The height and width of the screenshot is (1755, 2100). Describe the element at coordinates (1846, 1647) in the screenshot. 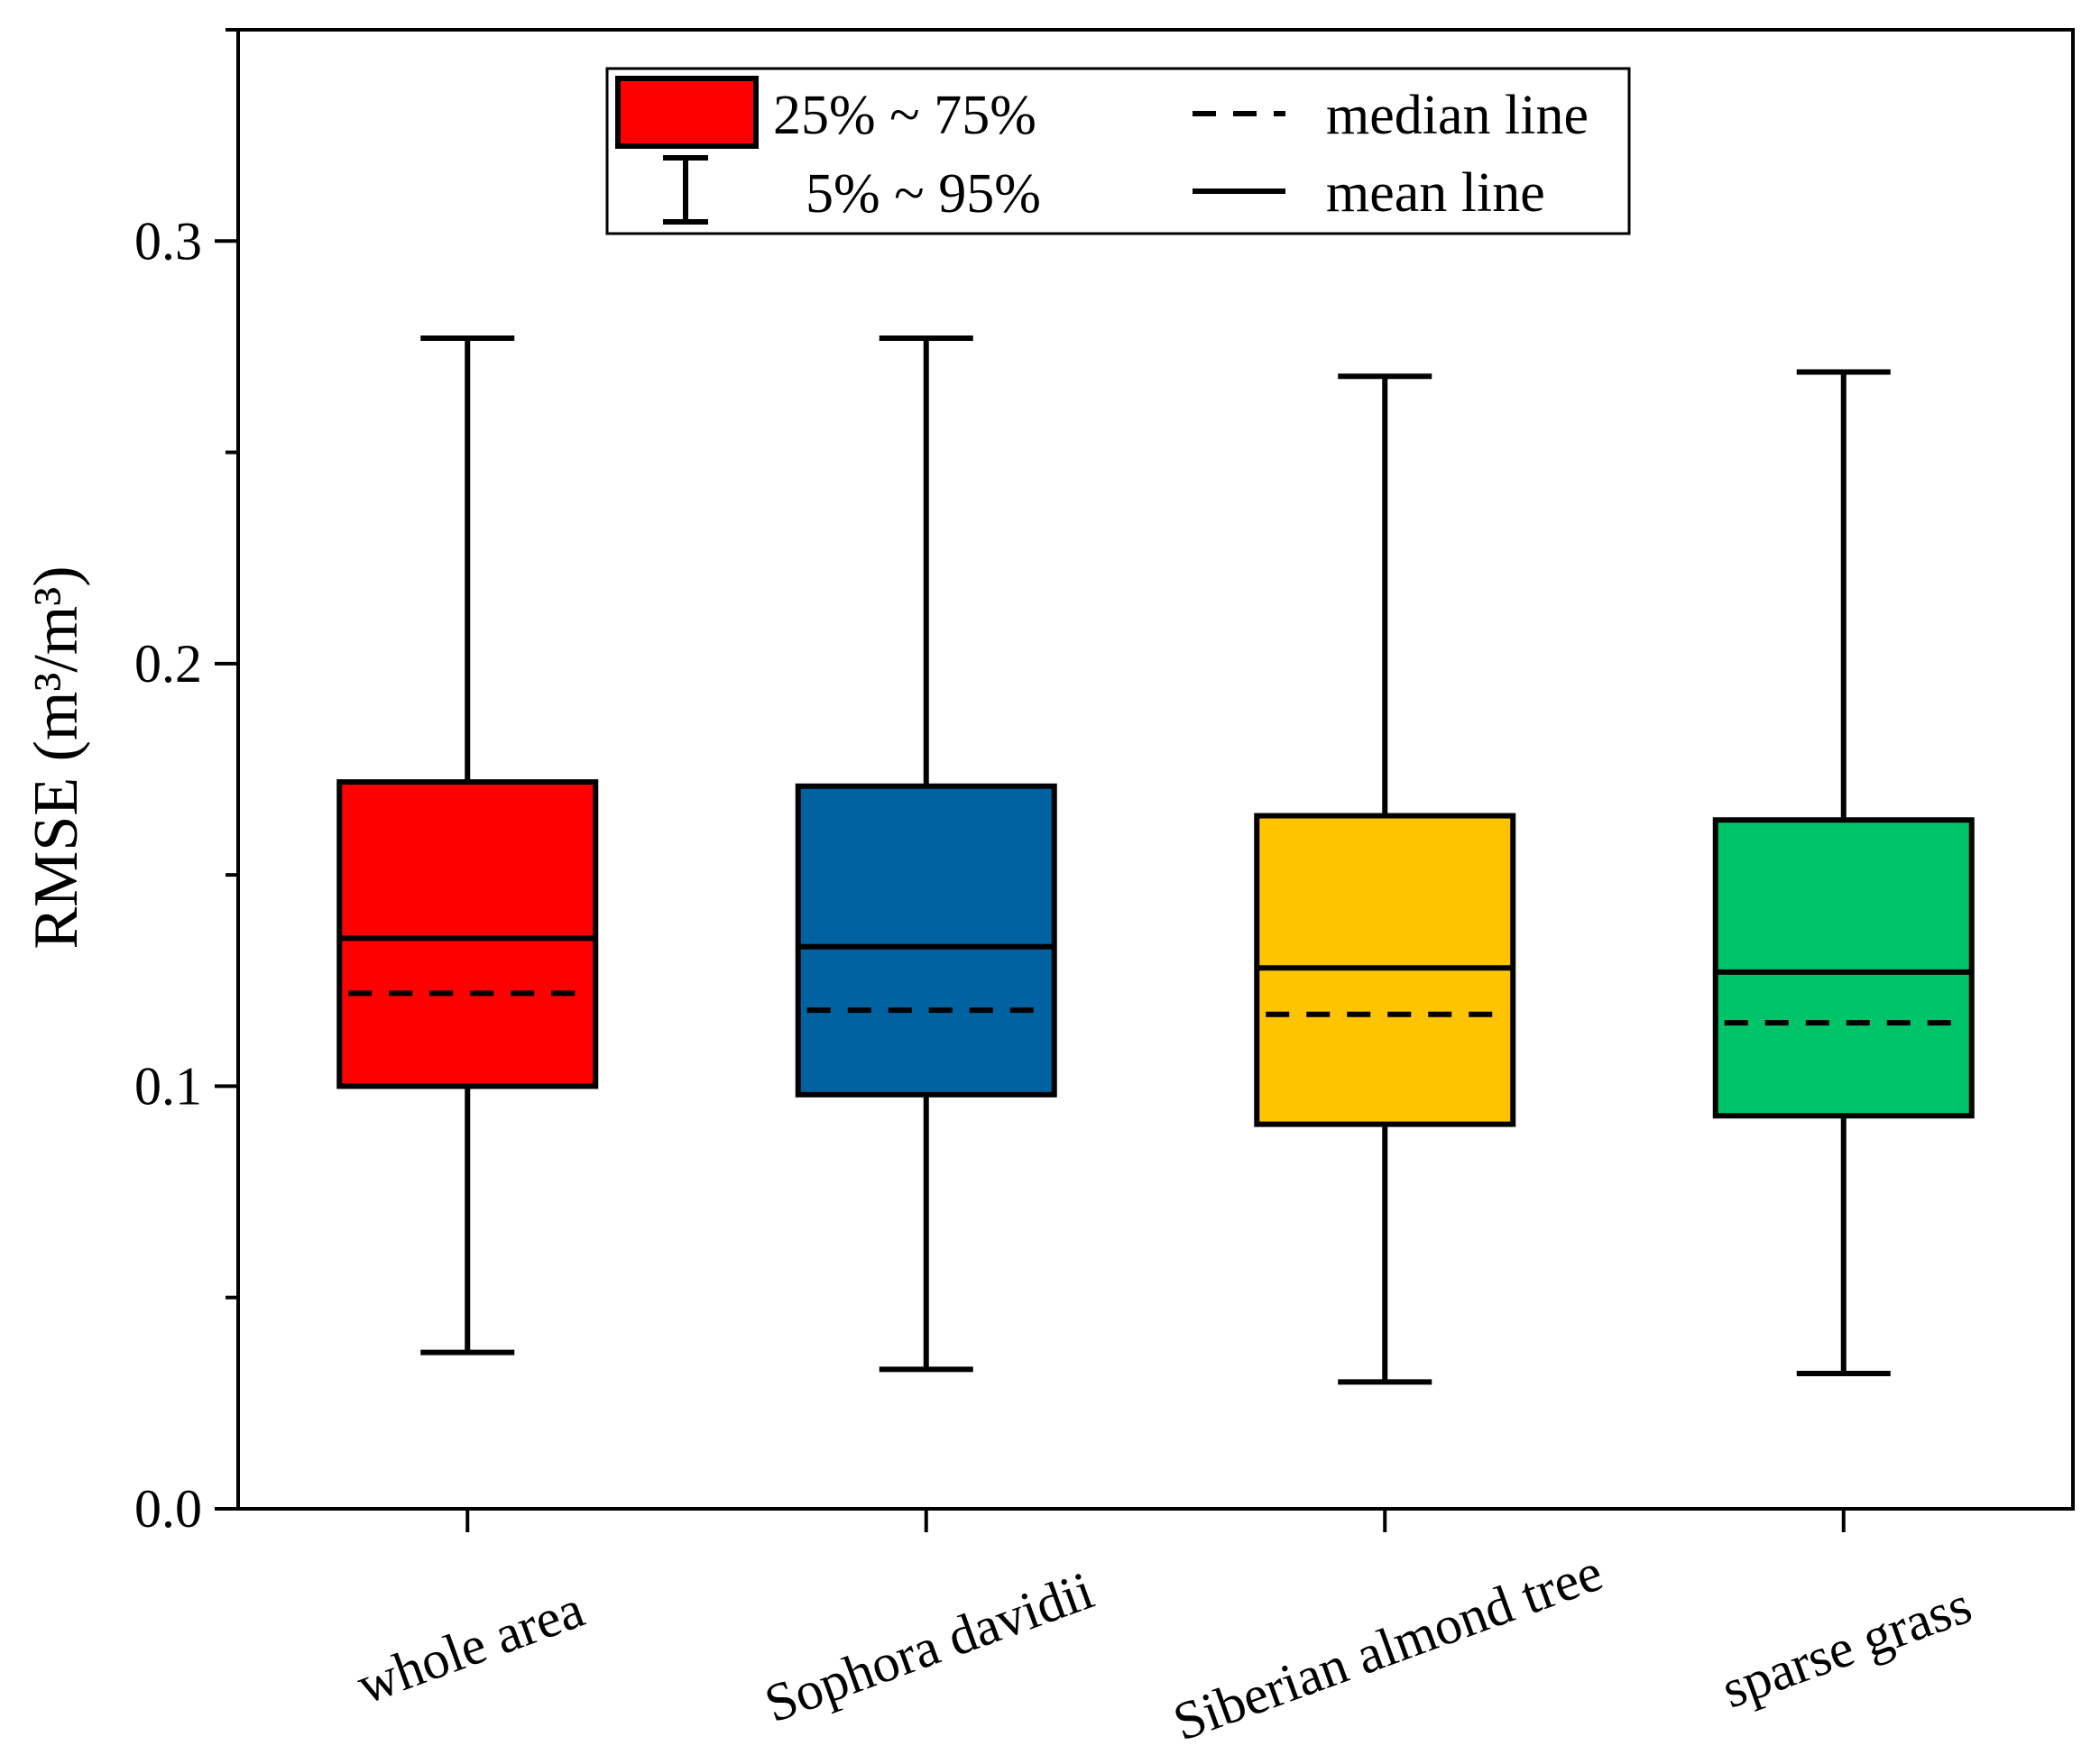

I see `x-tick-label: sparse grass` at that location.